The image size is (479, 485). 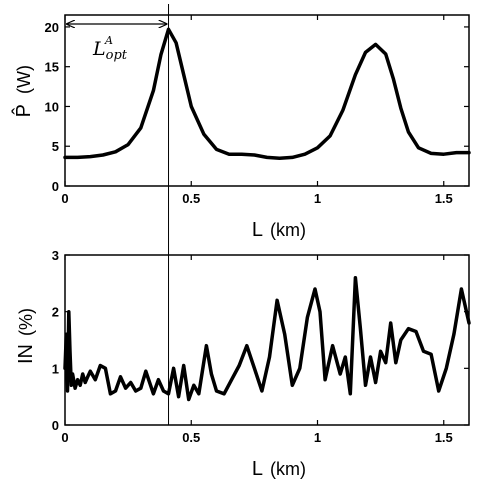 I want to click on bottom-x-tick-label: 1, so click(x=317, y=437).